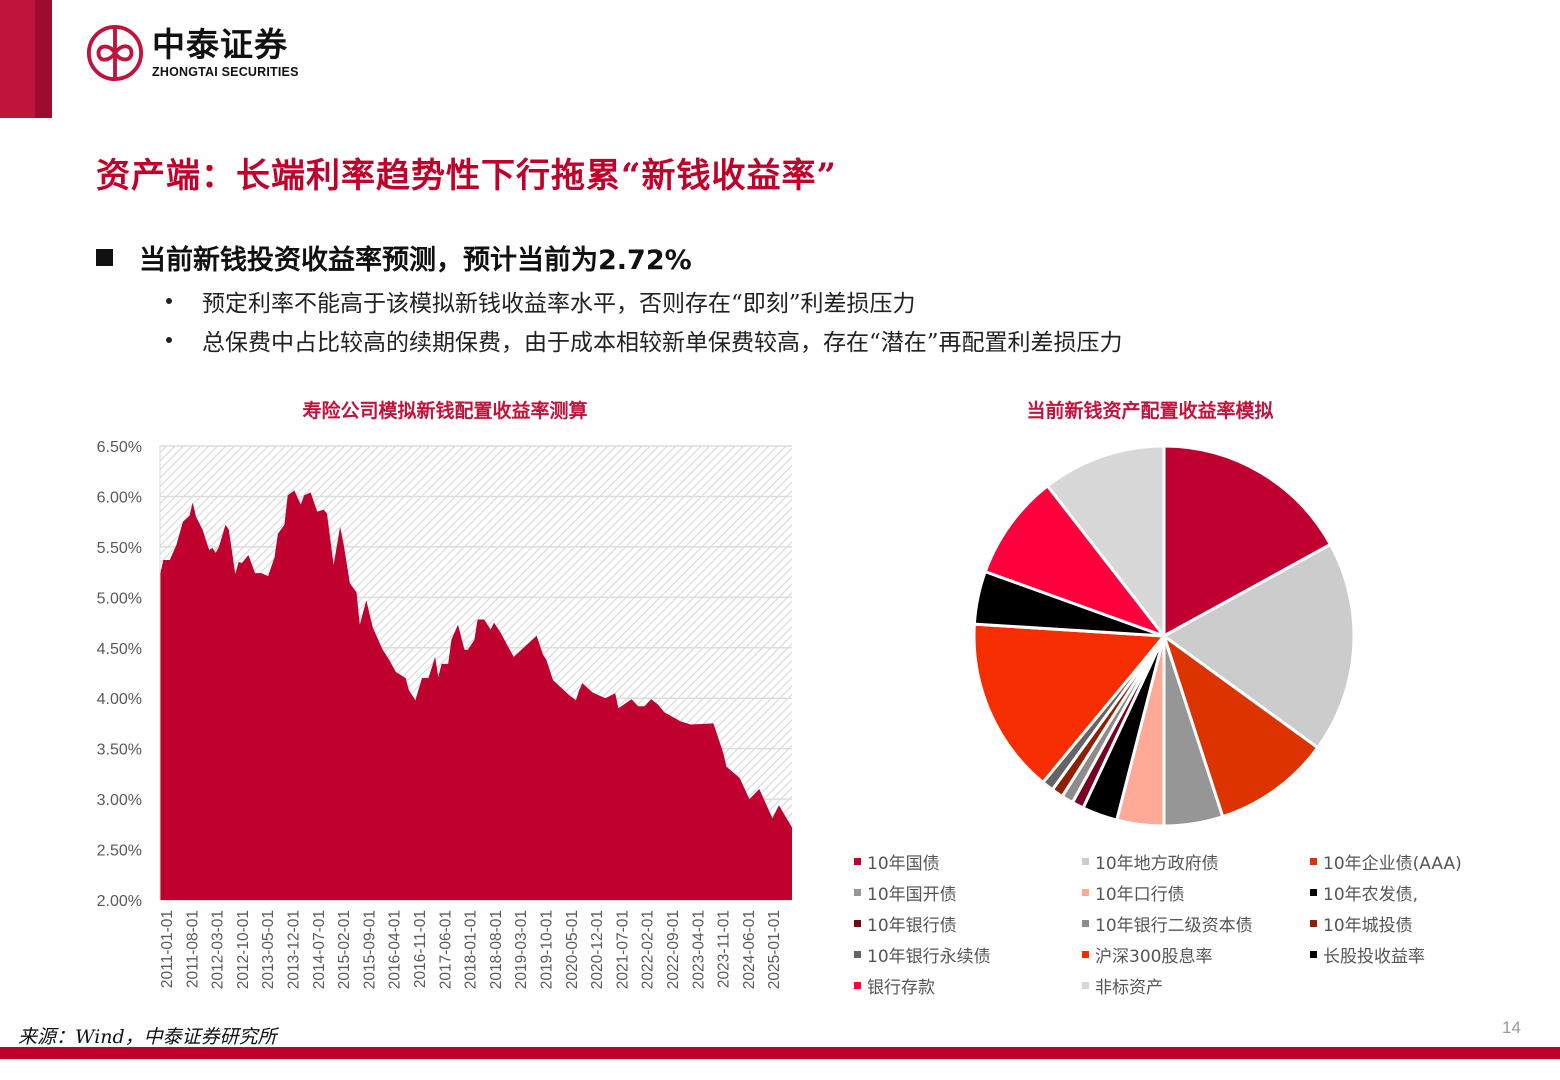 This screenshot has width=1560, height=1080. I want to click on x-tick-label: 2011-08-01, so click(192, 949).